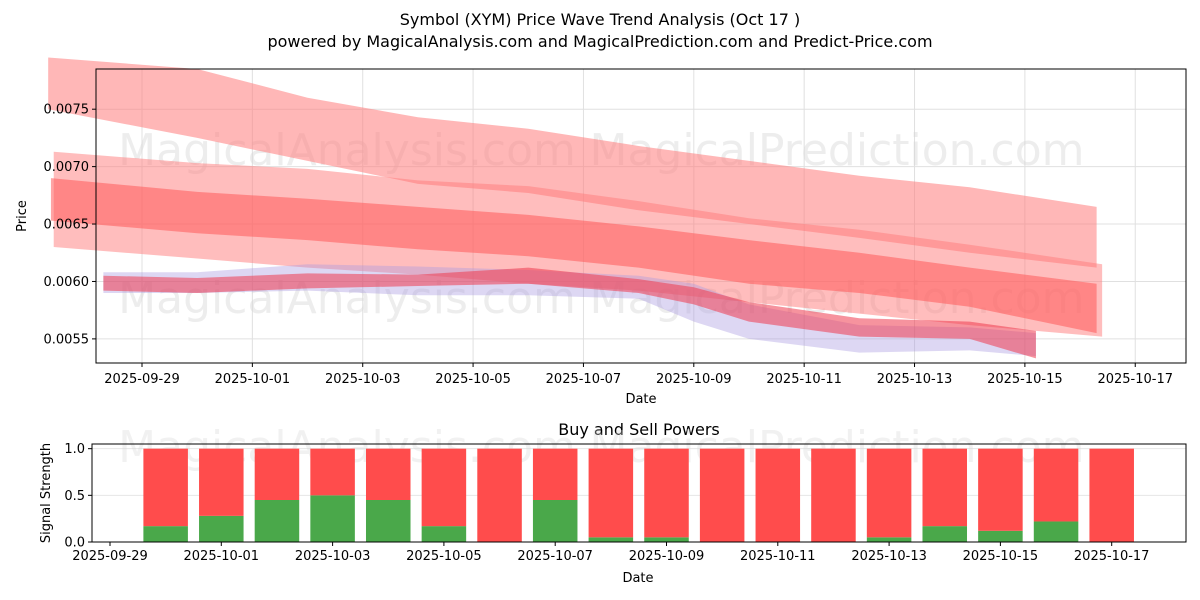  I want to click on price-x-tick-label: 2025-10-17, so click(1135, 379).